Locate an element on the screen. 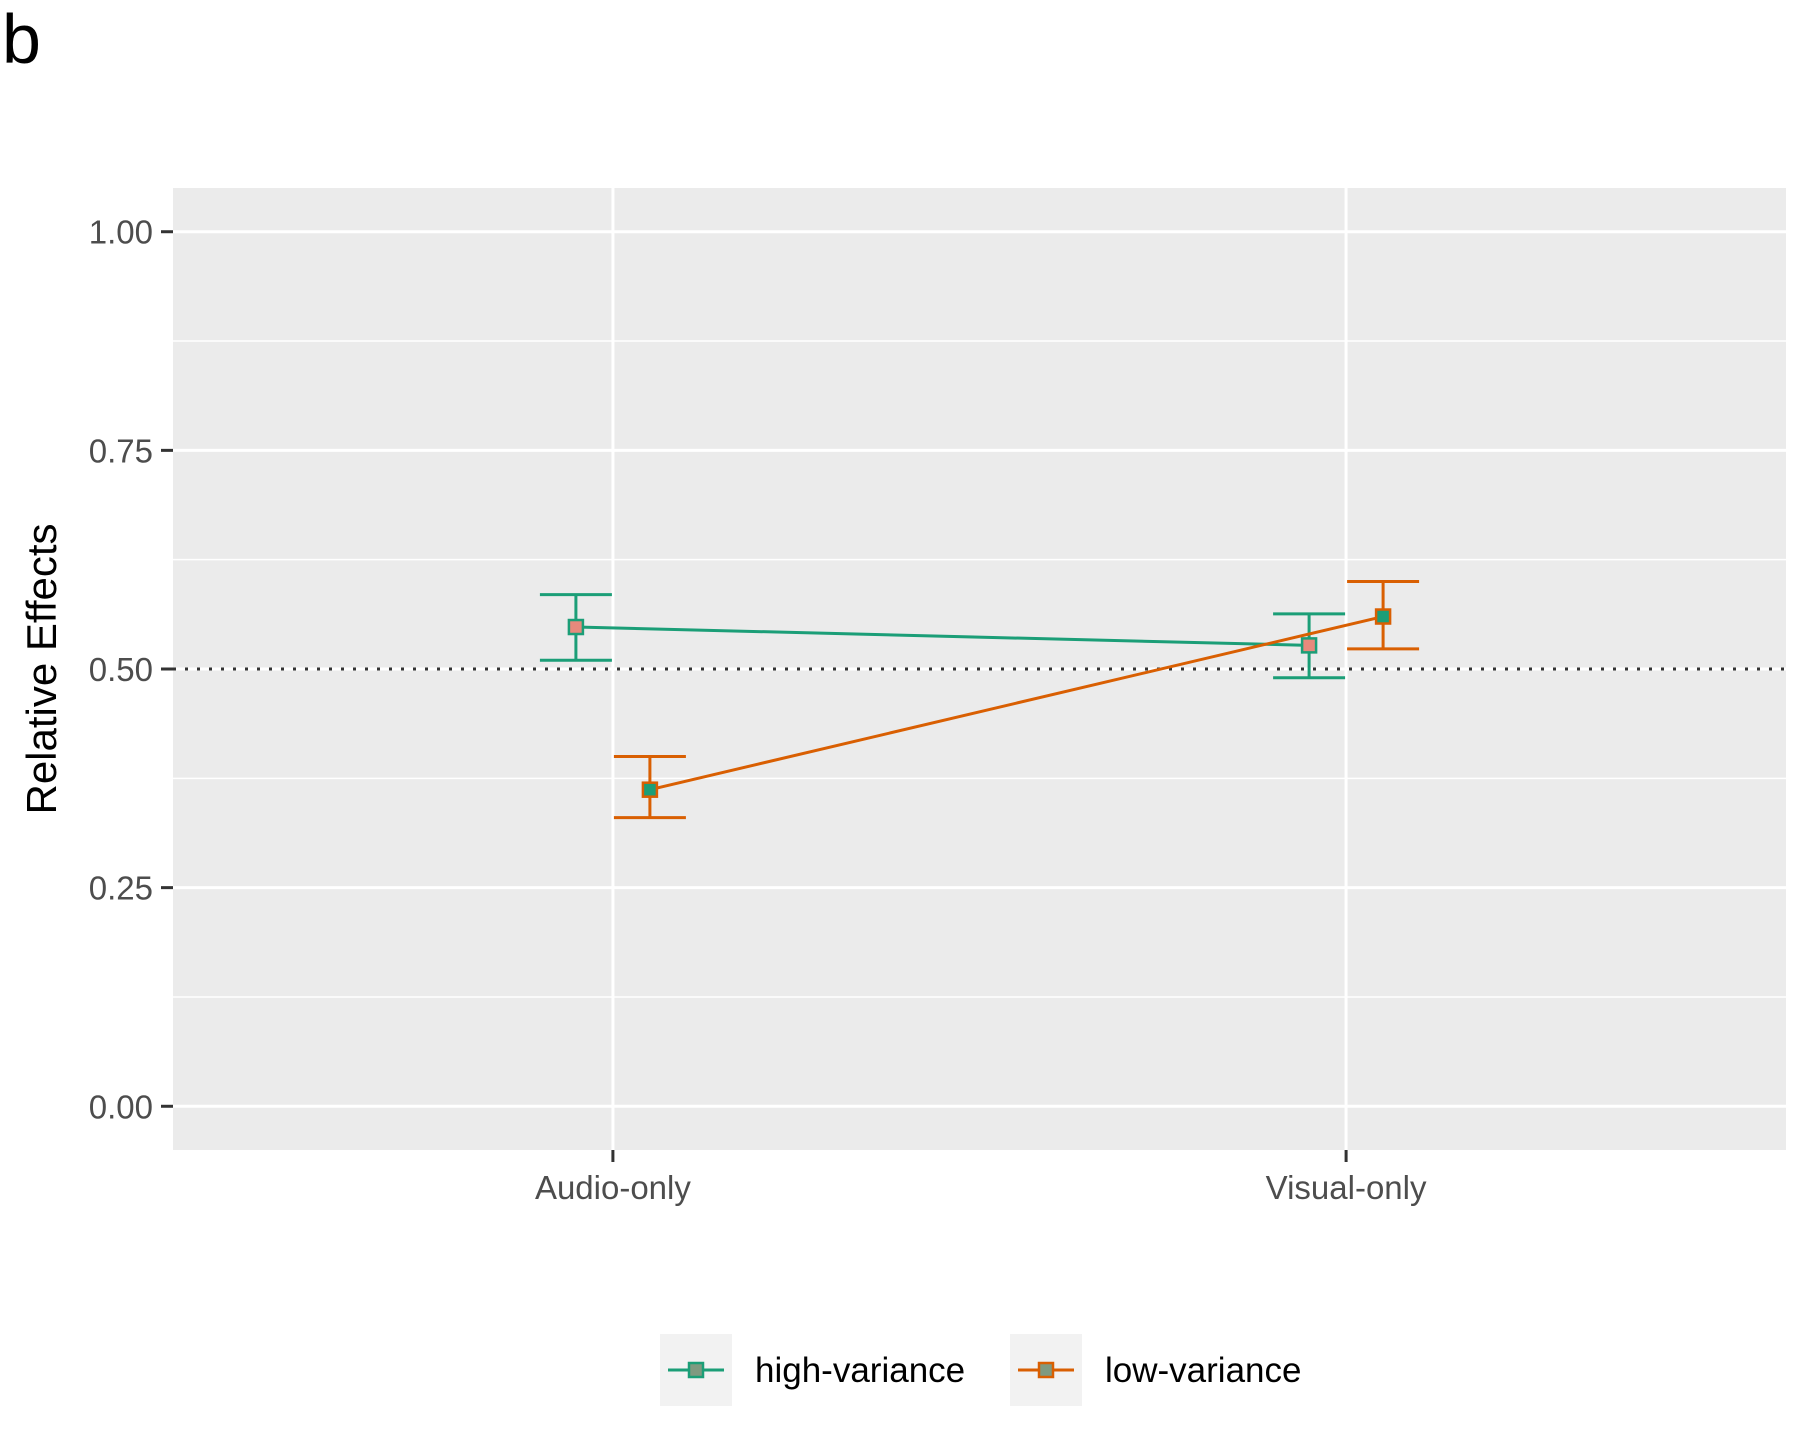 This screenshot has height=1440, width=1800. legend-item-high-variance: high-variance is located at coordinates (812, 1370).